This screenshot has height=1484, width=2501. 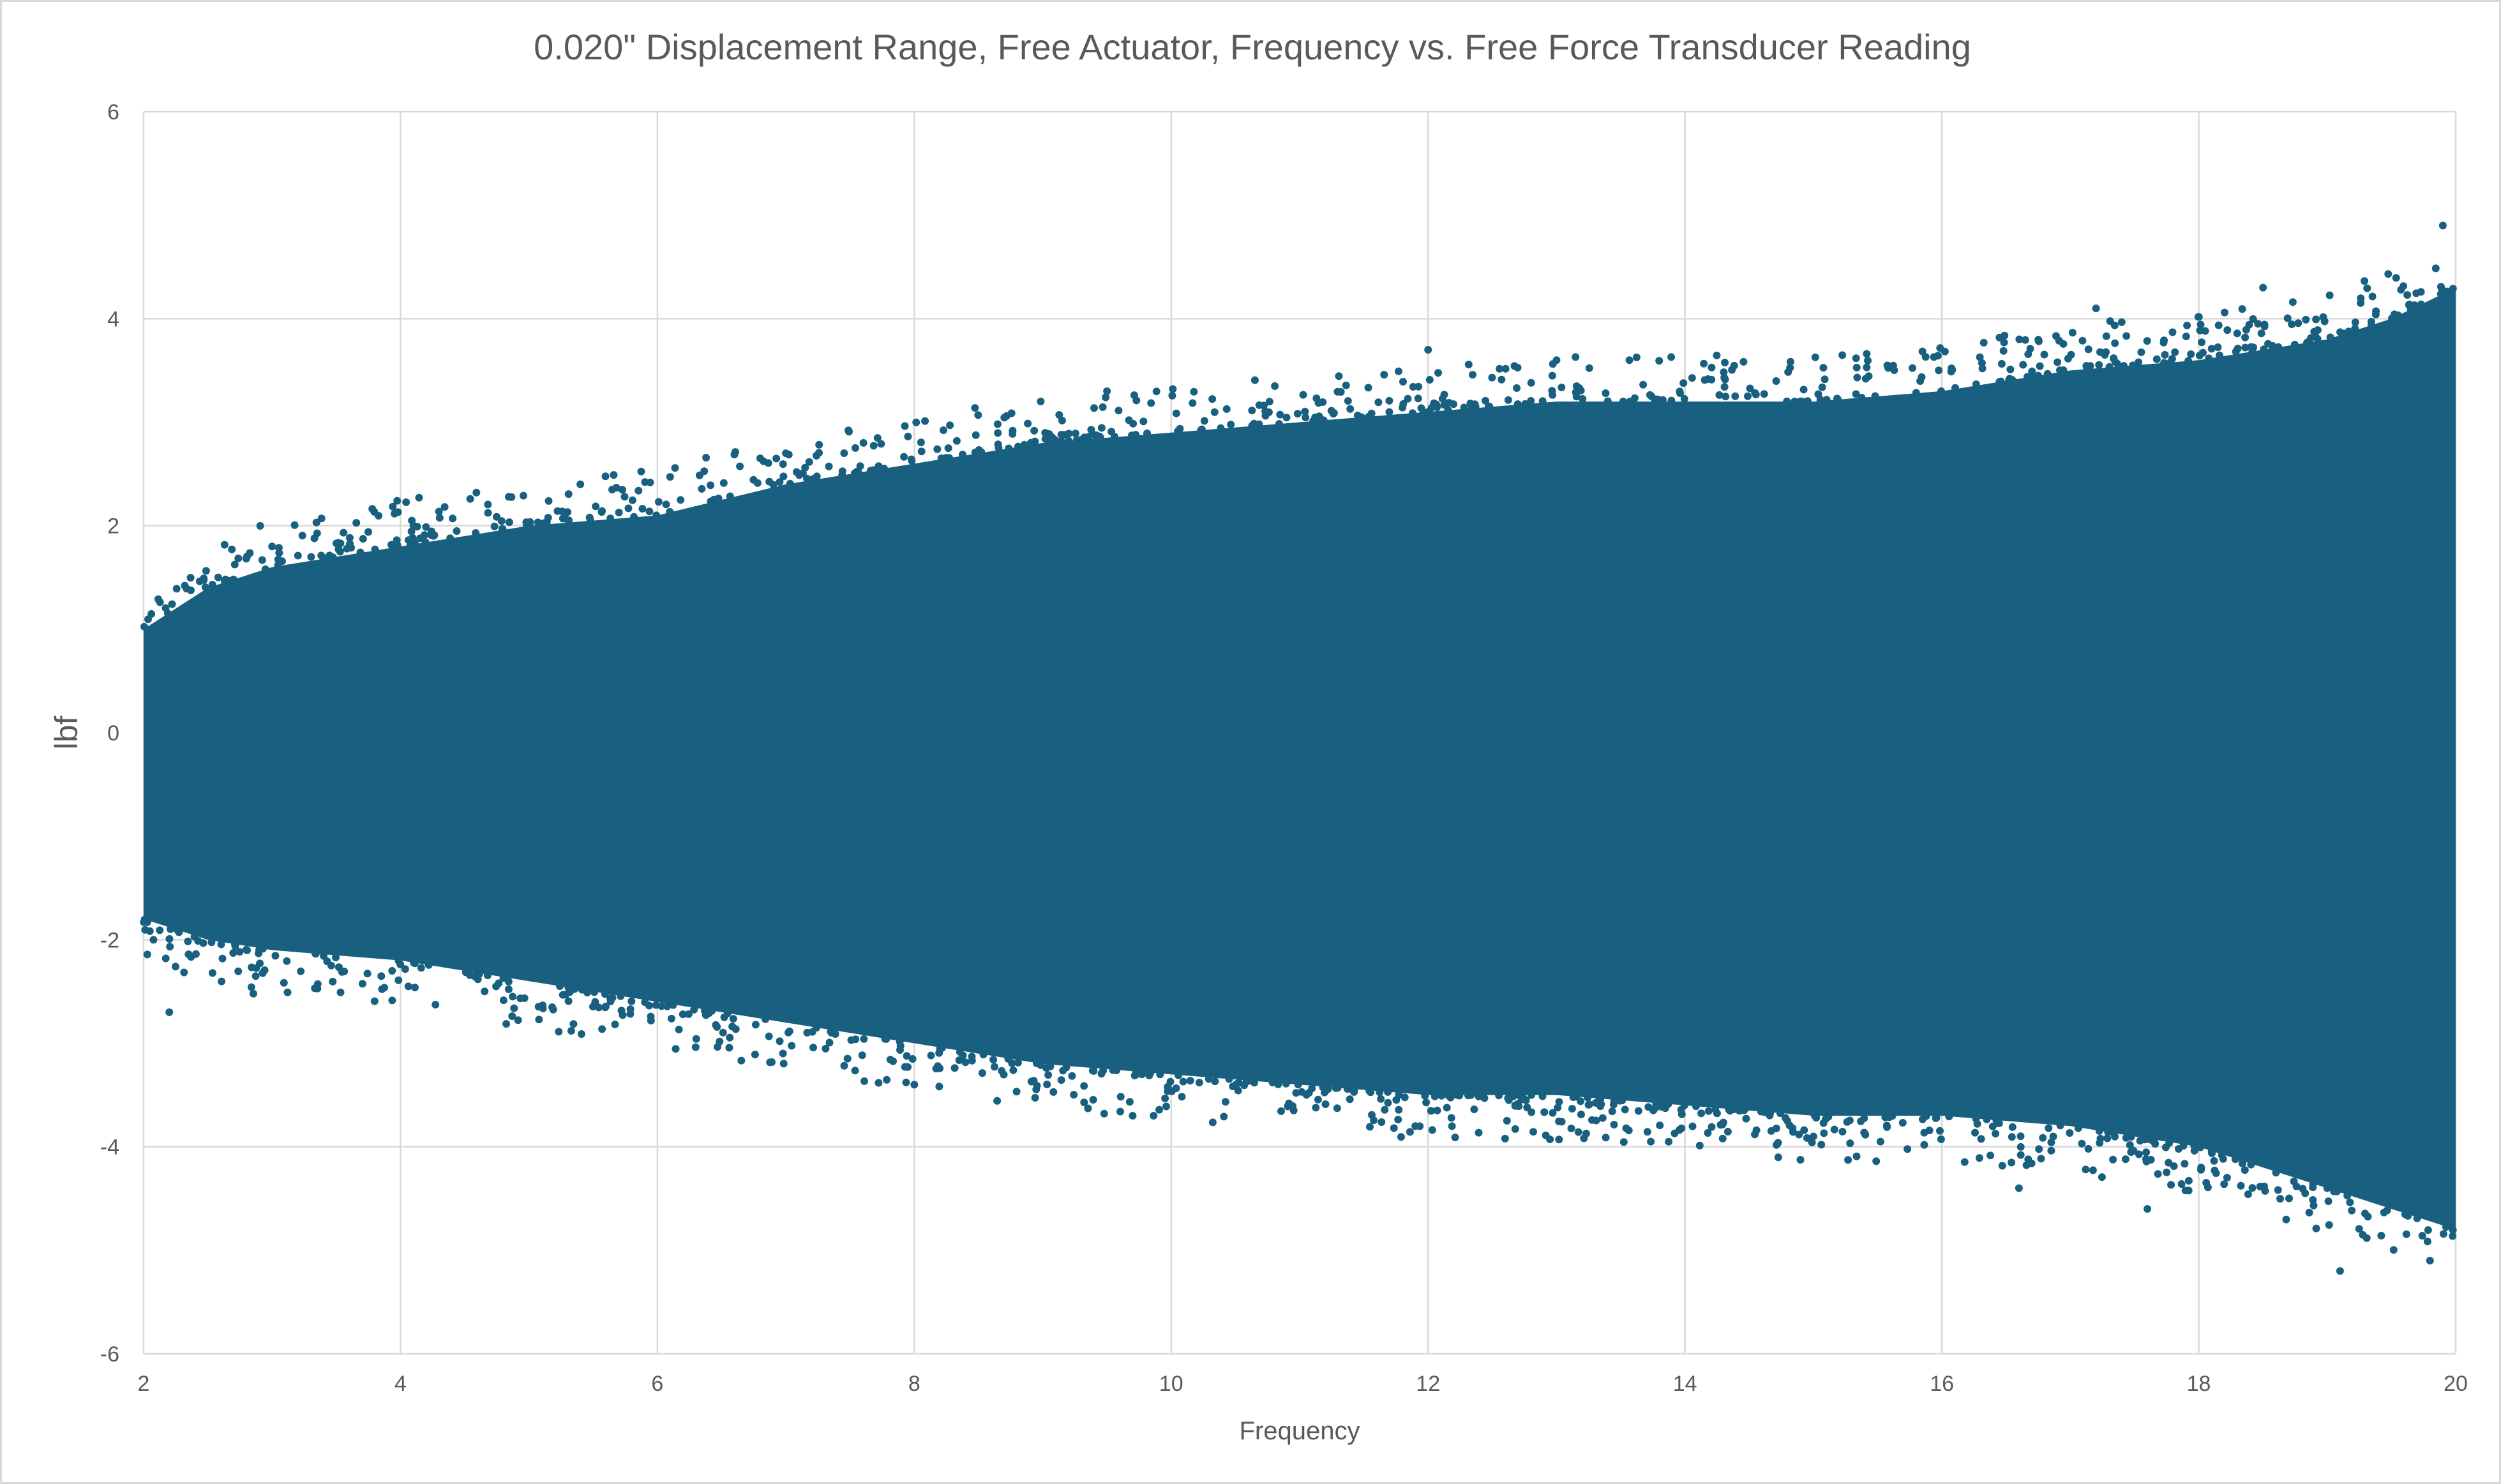 I want to click on x-tick-label: 12, so click(x=1428, y=1384).